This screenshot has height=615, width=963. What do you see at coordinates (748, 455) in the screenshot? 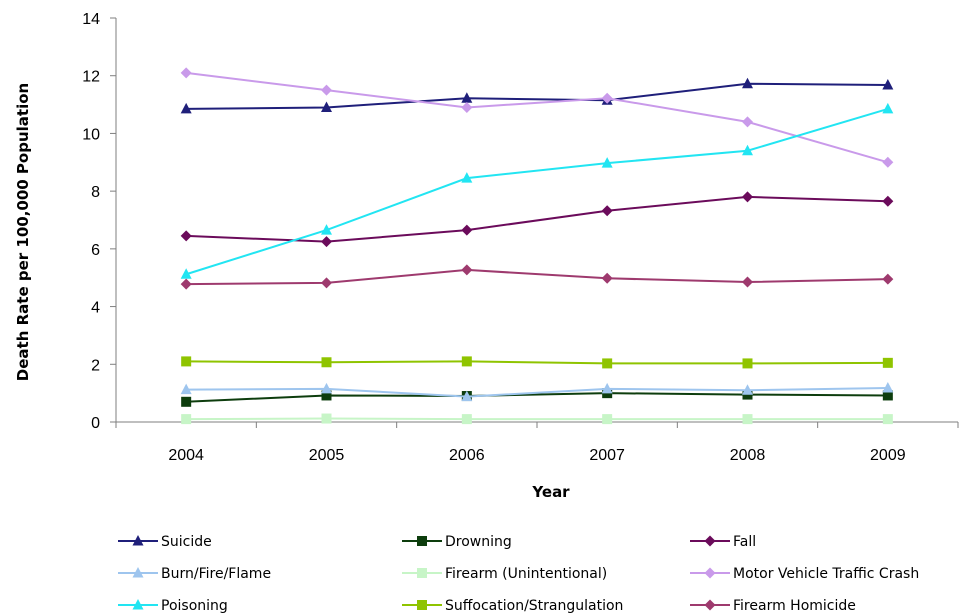
I see `x-tick-label: 2008` at bounding box center [748, 455].